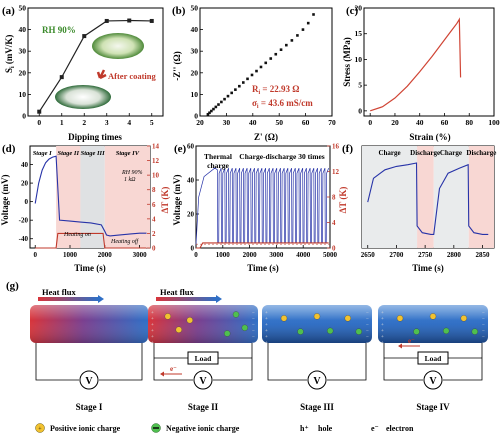 Image resolution: width=500 pixels, height=441 pixels. Describe the element at coordinates (40, 428) in the screenshot. I see `positive-charge-icon` at that location.